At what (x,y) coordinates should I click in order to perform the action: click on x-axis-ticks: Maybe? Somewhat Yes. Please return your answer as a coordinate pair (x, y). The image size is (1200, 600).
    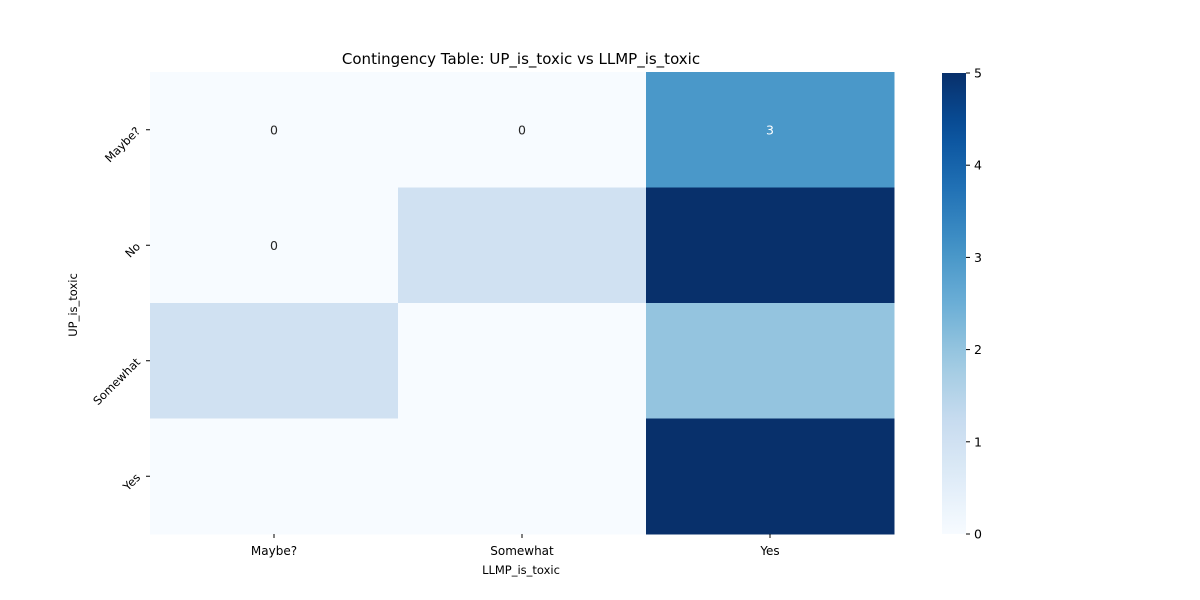
    Looking at the image, I should click on (515, 546).